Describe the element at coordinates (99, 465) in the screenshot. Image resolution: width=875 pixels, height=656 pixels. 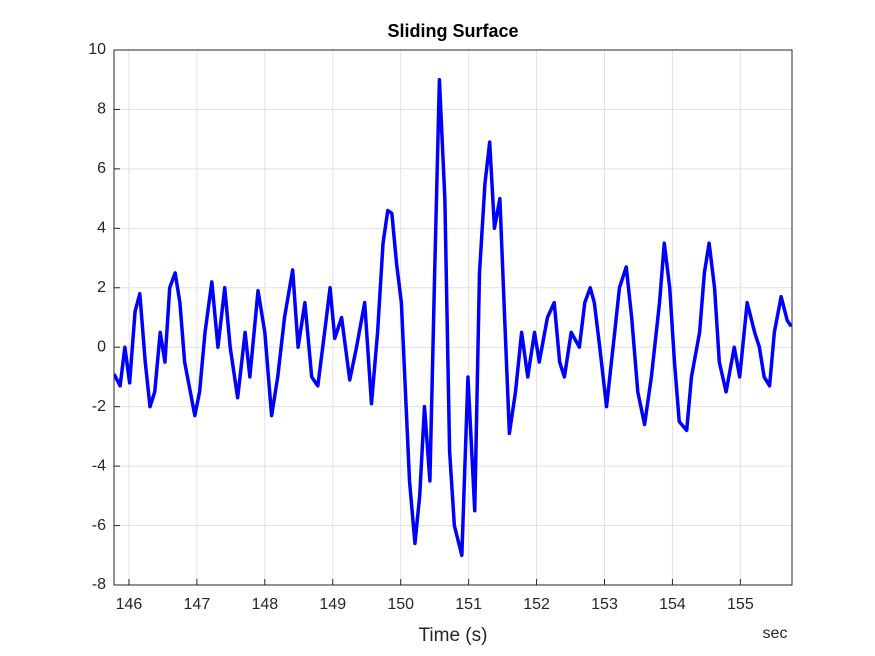
I see `y-tick-label: -4` at that location.